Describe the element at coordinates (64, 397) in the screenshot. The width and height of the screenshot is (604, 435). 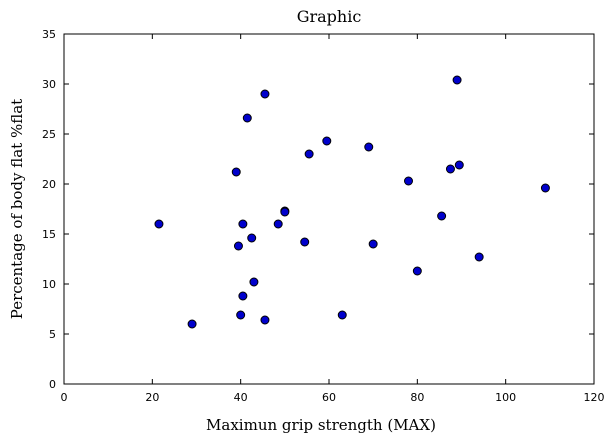
I see `x-tick-label: 0` at that location.